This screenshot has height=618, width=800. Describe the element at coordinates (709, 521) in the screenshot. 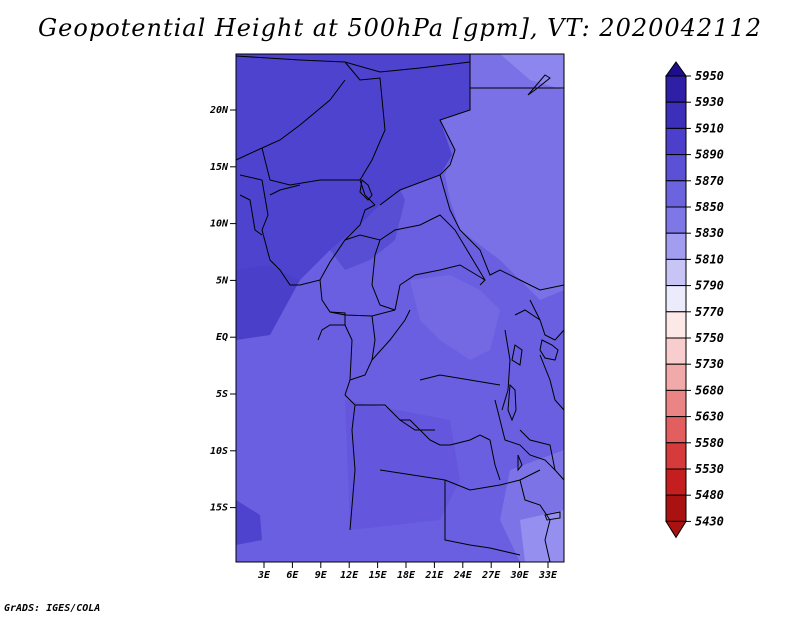

I see `colorbar-label: 5430` at that location.